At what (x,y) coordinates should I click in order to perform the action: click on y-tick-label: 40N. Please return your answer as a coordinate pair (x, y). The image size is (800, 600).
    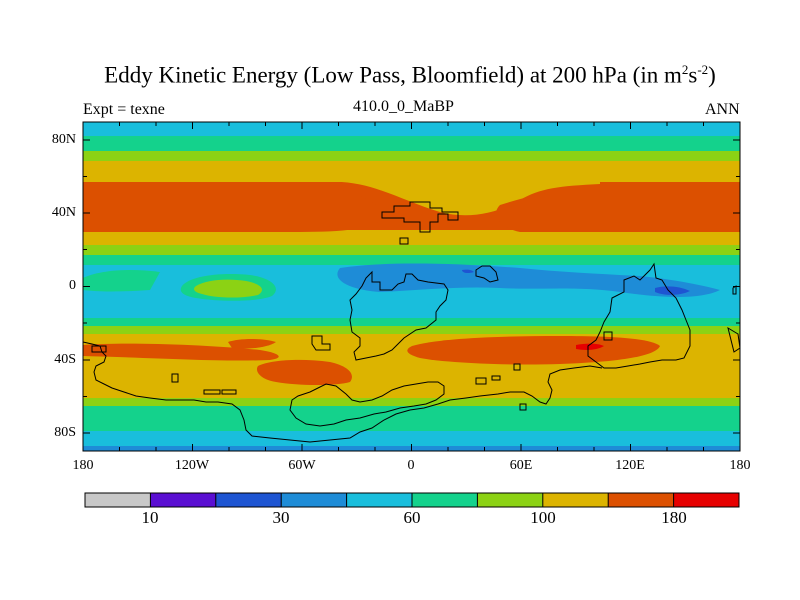
    Looking at the image, I should click on (63, 212).